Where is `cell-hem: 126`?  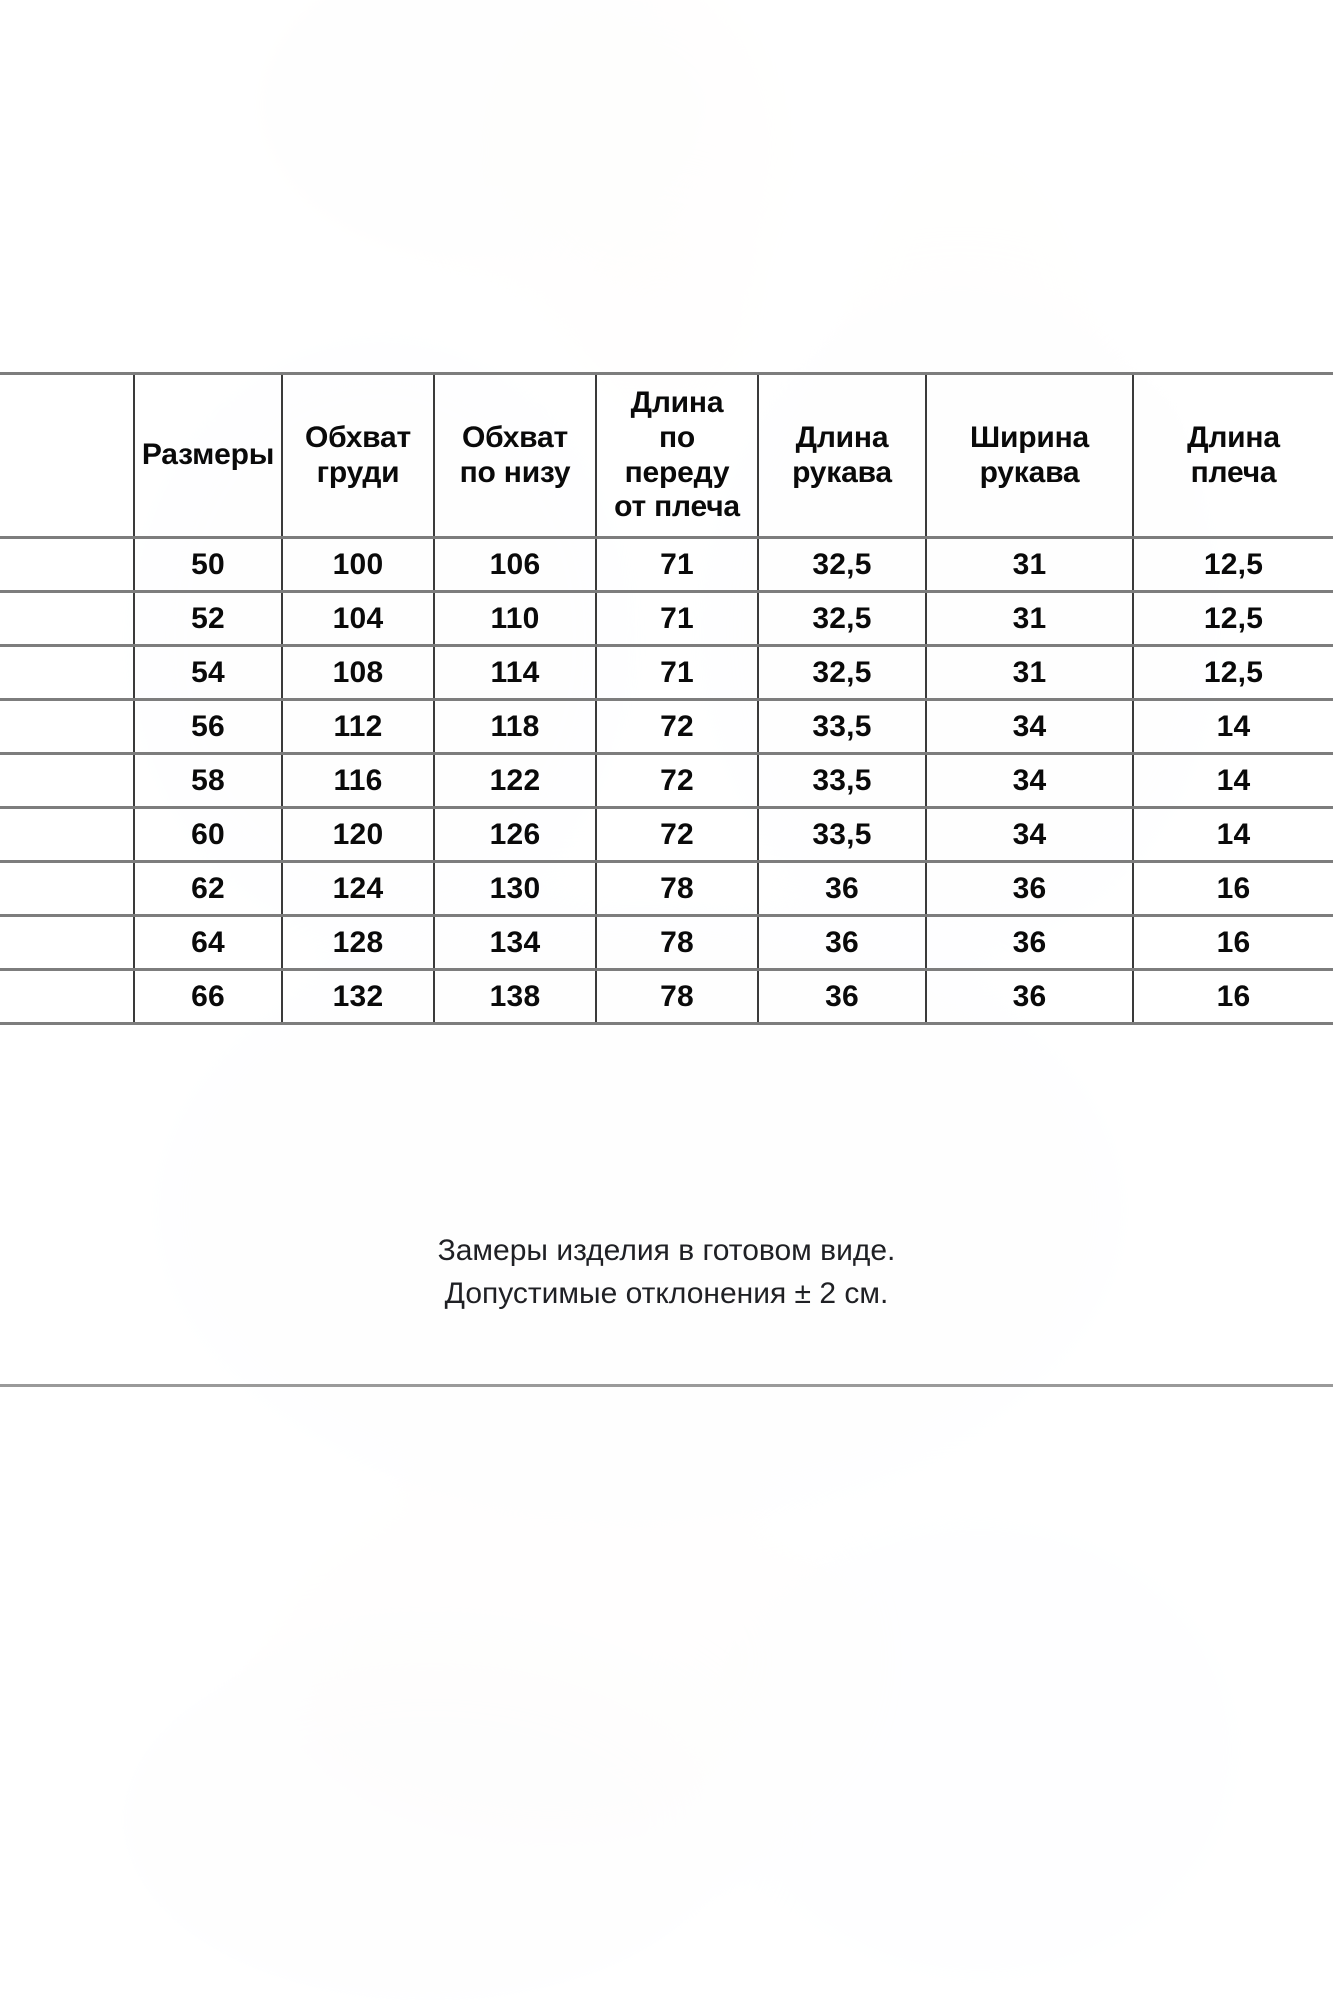
cell-hem: 126 is located at coordinates (515, 835).